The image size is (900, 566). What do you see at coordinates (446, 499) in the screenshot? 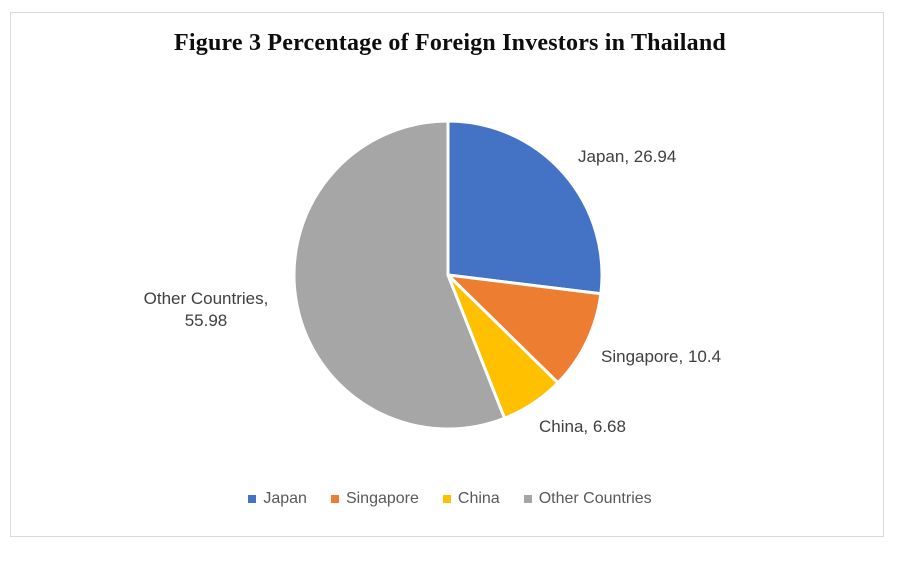
I see `legend-swatch-china` at bounding box center [446, 499].